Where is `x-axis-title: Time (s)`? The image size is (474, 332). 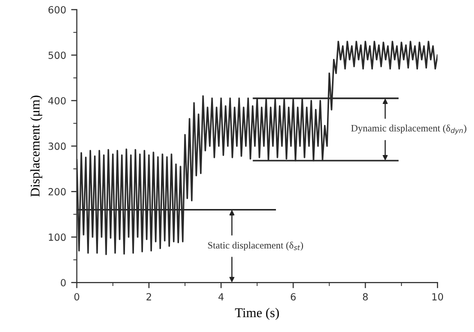 x-axis-title: Time (s) is located at coordinates (257, 314).